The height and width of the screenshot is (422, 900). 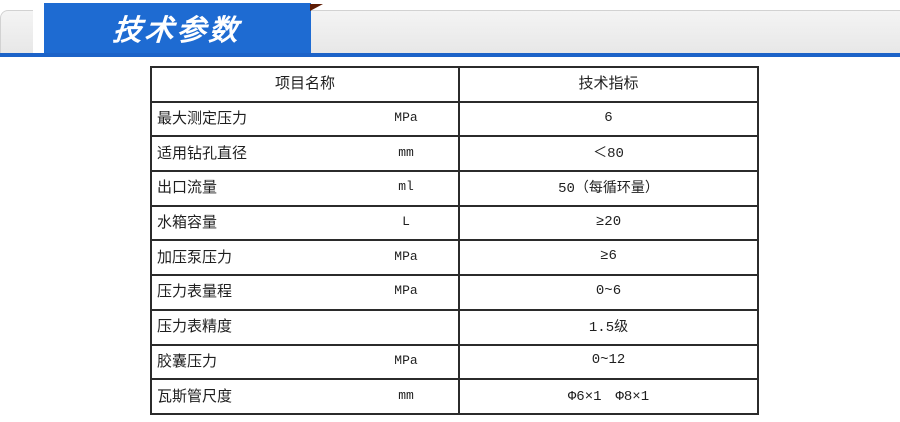 What do you see at coordinates (195, 396) in the screenshot?
I see `item-name: 瓦斯管尺度` at bounding box center [195, 396].